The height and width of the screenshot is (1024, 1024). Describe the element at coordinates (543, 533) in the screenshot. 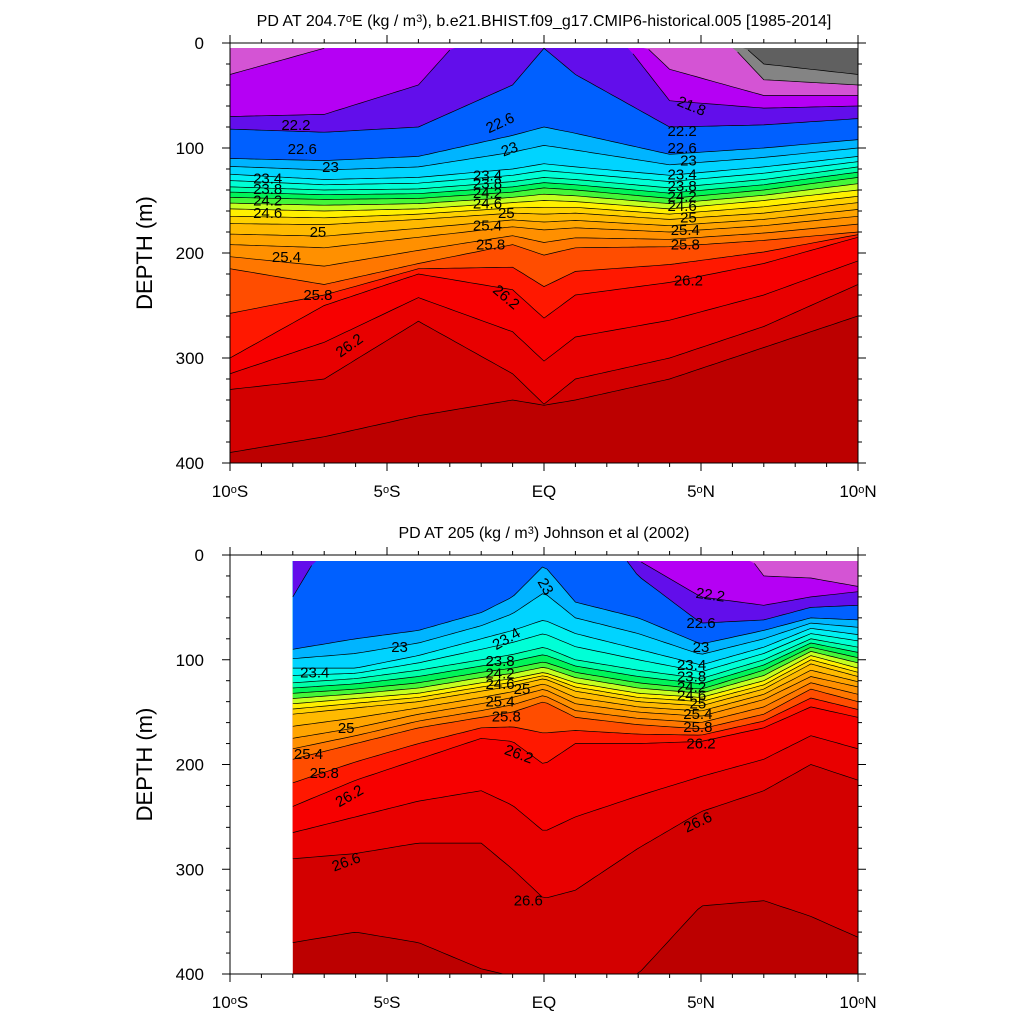

I see `panel-title: PD AT 205 (kg / m3) Johnson et al (2002)` at that location.